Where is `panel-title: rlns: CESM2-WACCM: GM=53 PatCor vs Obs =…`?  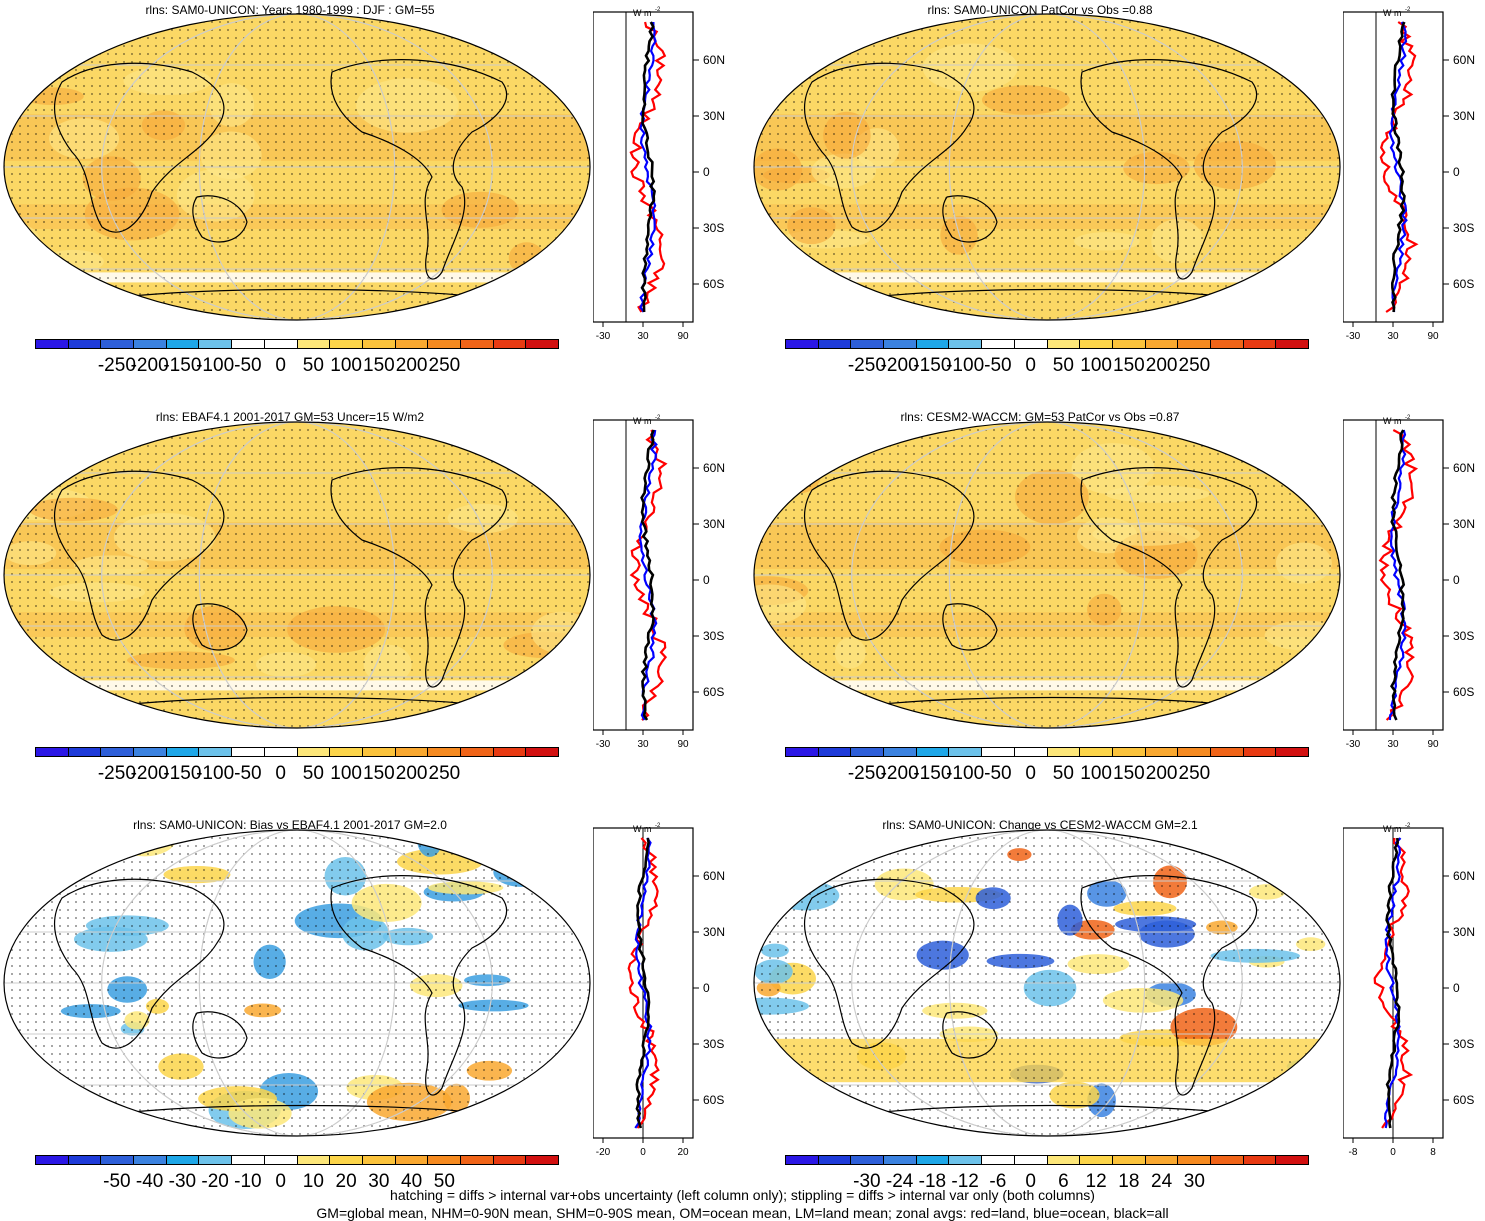 panel-title: rlns: CESM2-WACCM: GM=53 PatCor vs Obs =… is located at coordinates (1040, 417).